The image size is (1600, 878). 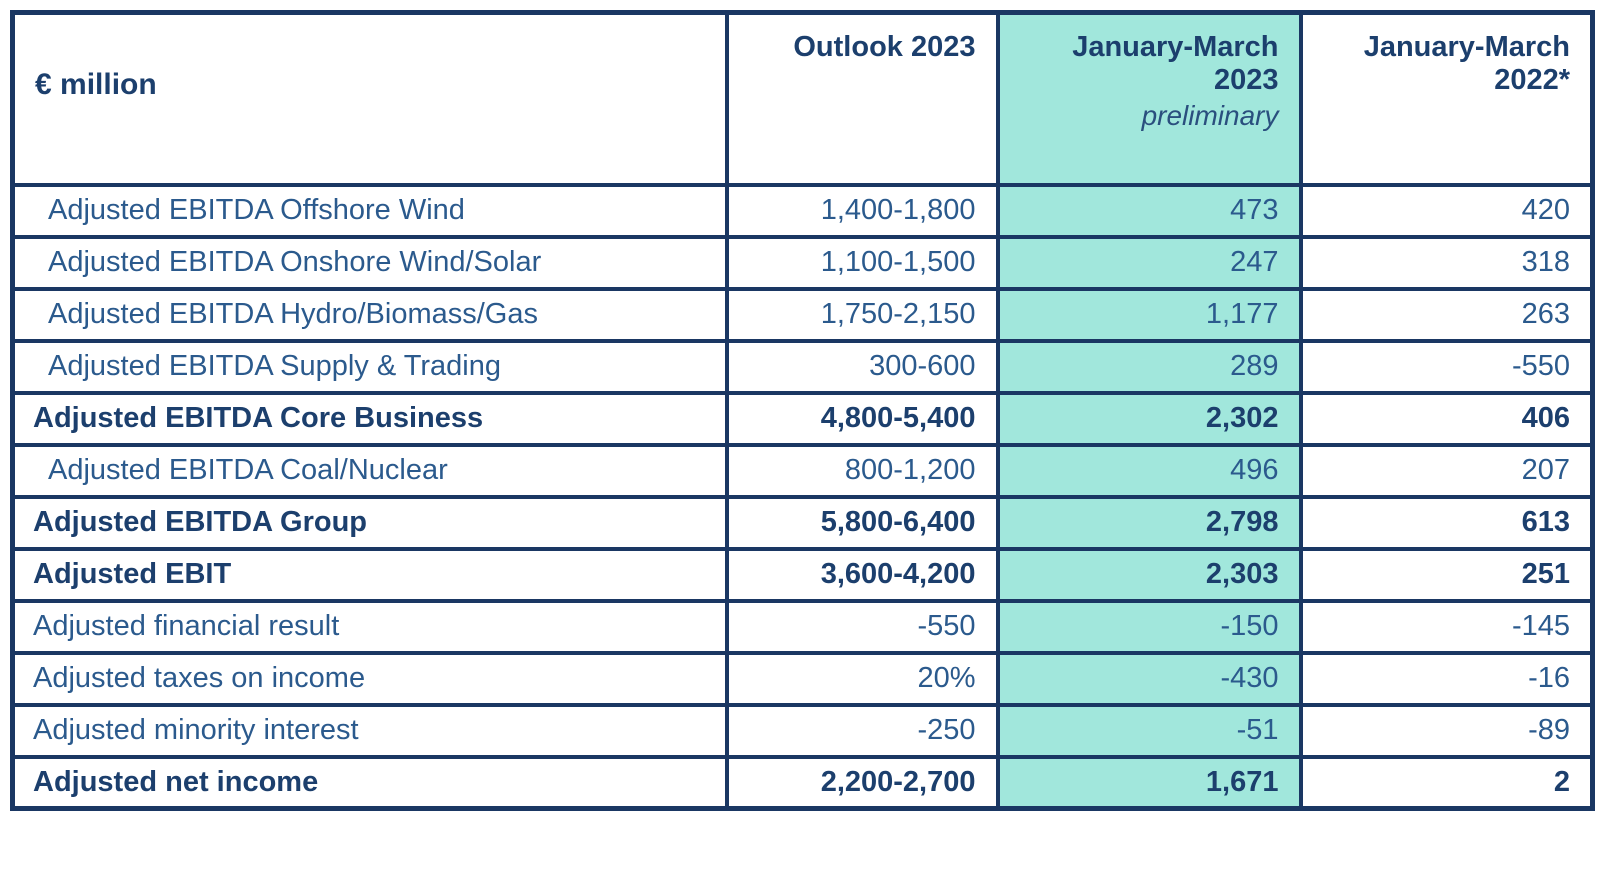 What do you see at coordinates (862, 418) in the screenshot?
I see `outlook-2023-cell: 4,800-5,400` at bounding box center [862, 418].